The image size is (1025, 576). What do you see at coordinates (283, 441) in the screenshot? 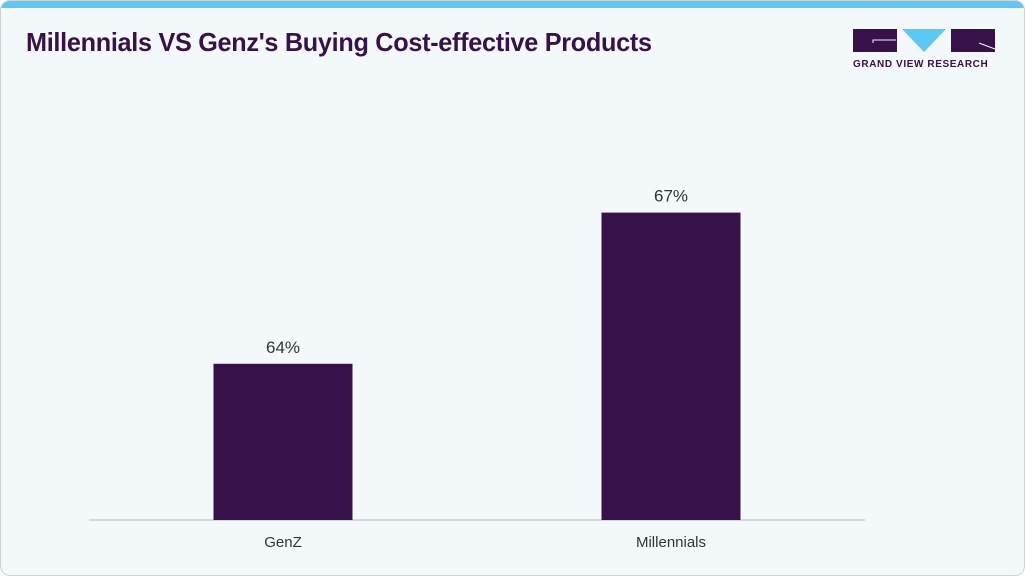
I see `bar-genz` at bounding box center [283, 441].